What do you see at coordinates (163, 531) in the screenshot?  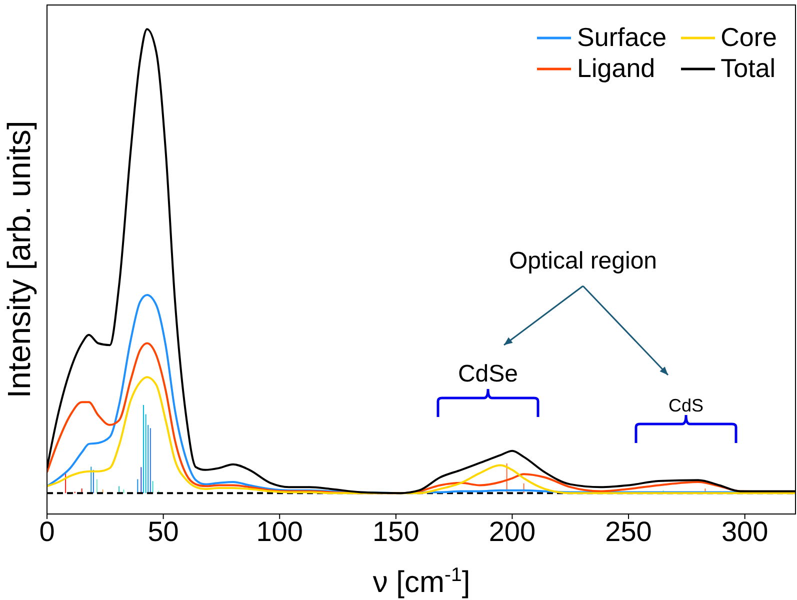 I see `x-tick-label: 50` at bounding box center [163, 531].